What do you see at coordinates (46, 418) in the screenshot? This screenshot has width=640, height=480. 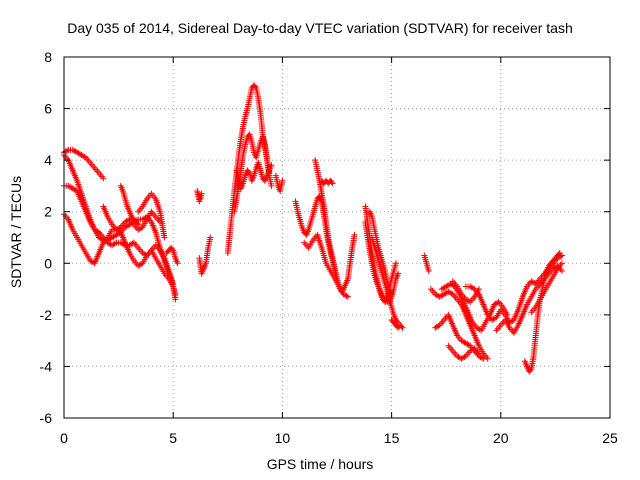 I see `y-tick-label: -6` at bounding box center [46, 418].